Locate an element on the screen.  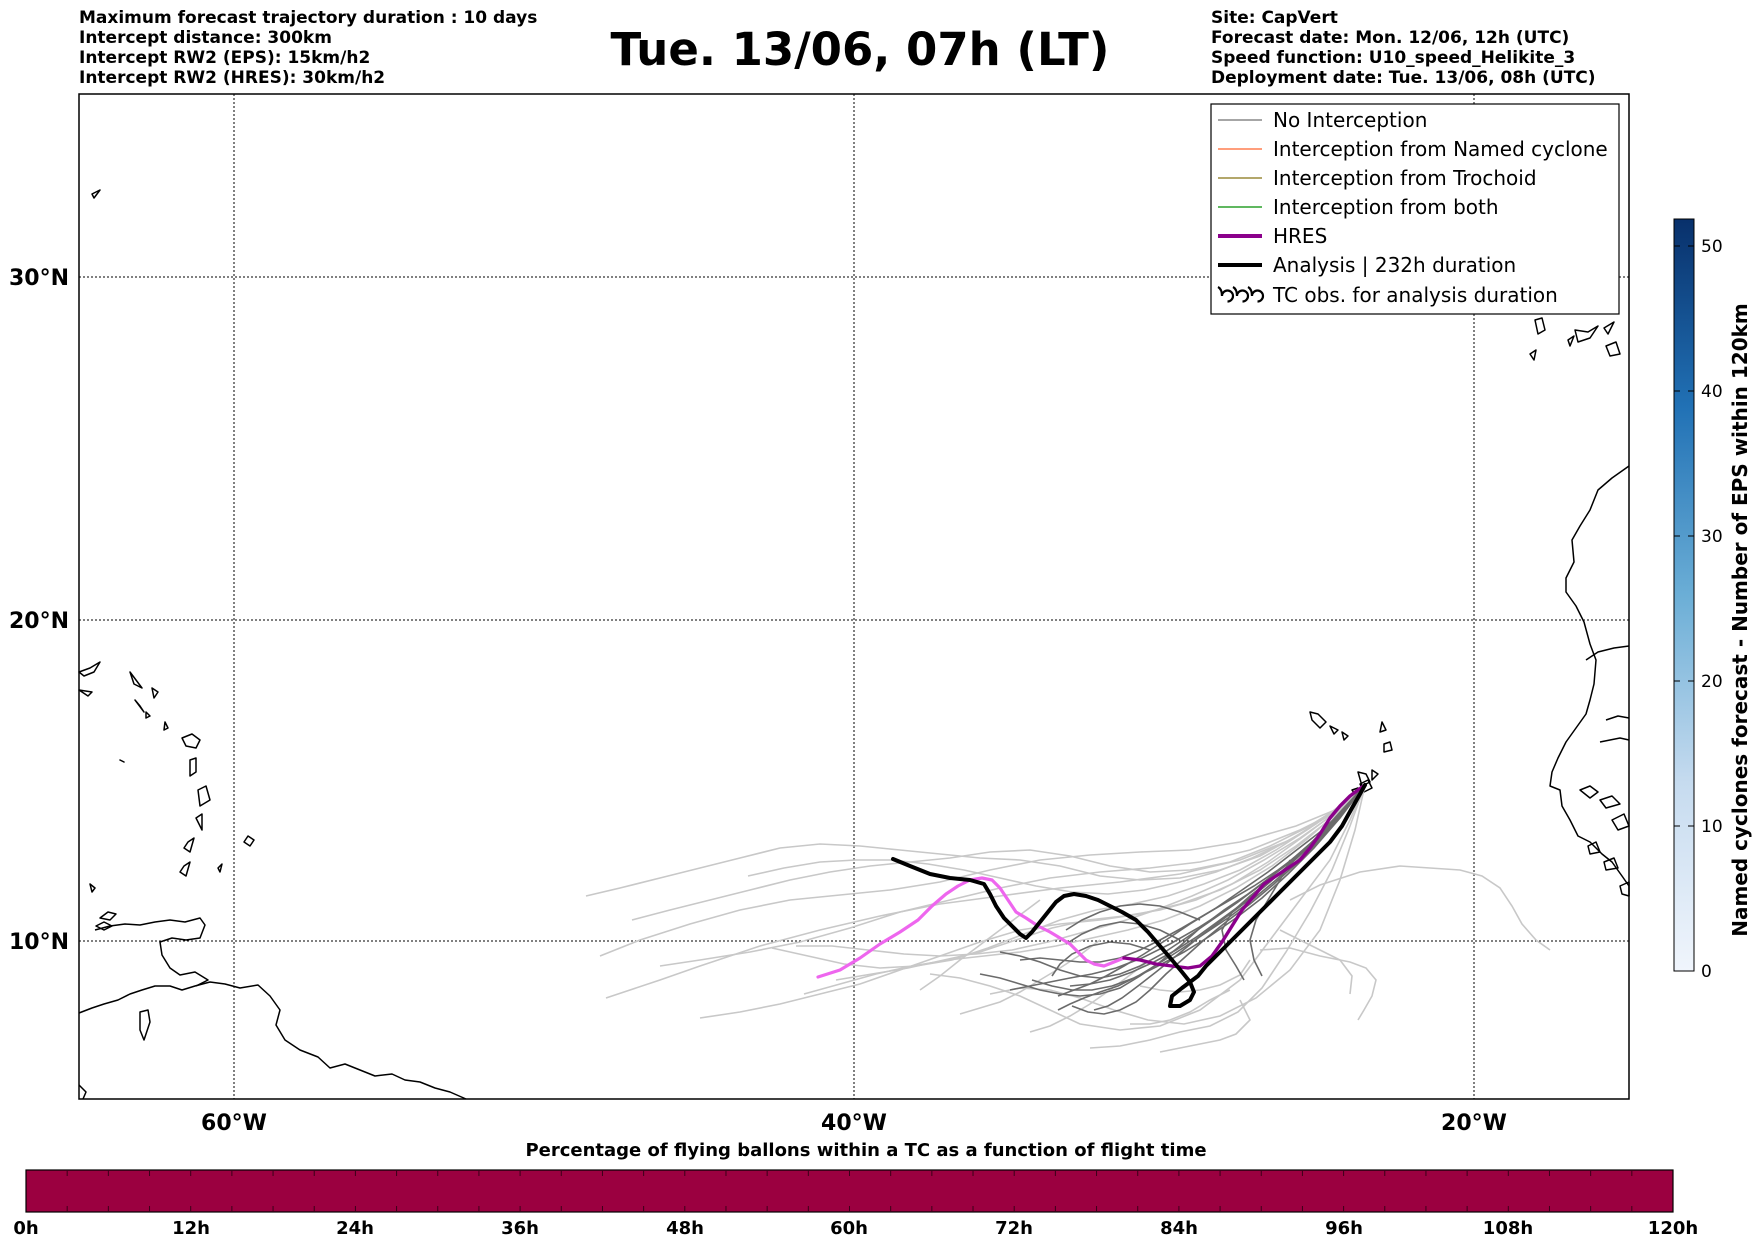
eps-trajectories-light is located at coordinates (1068, 918).